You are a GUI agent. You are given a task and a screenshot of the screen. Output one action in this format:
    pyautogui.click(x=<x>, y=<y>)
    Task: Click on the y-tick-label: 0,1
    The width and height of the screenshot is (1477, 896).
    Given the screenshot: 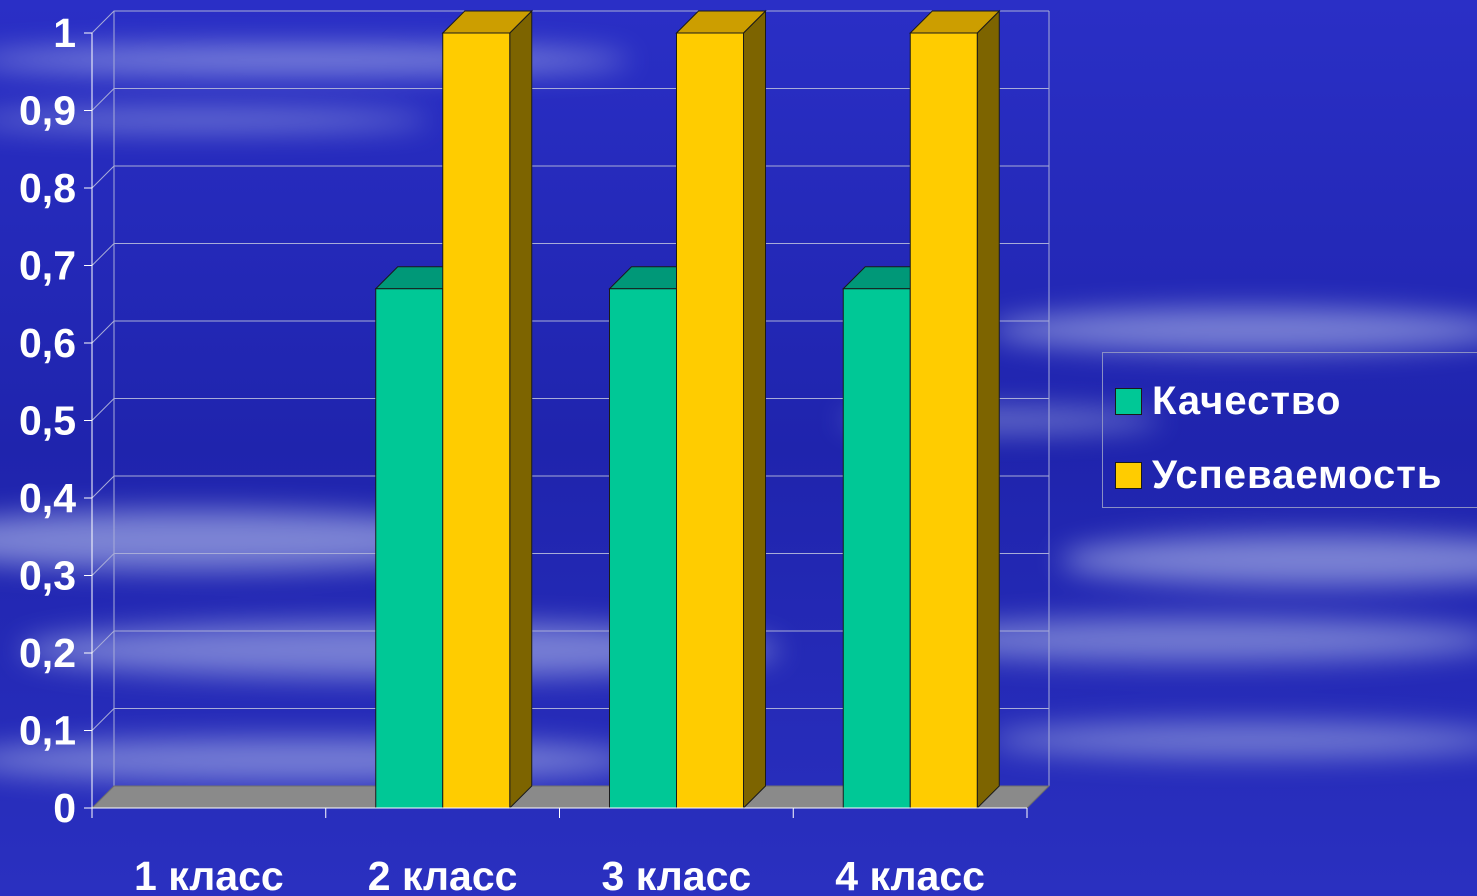 What is the action you would take?
    pyautogui.click(x=47, y=731)
    